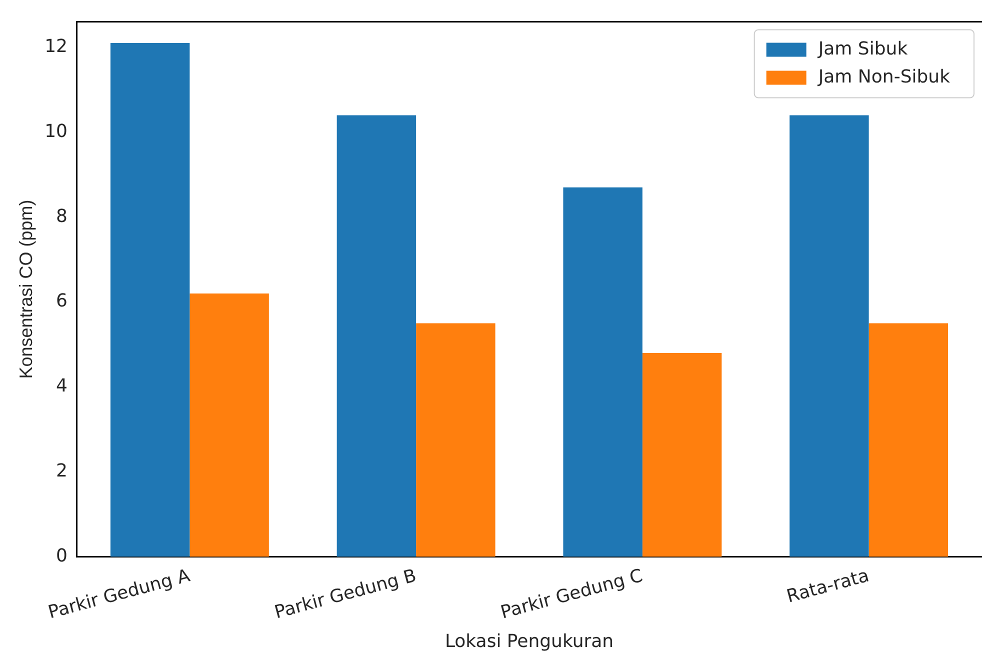 The width and height of the screenshot is (982, 661). I want to click on y-tick-label: 4, so click(62, 386).